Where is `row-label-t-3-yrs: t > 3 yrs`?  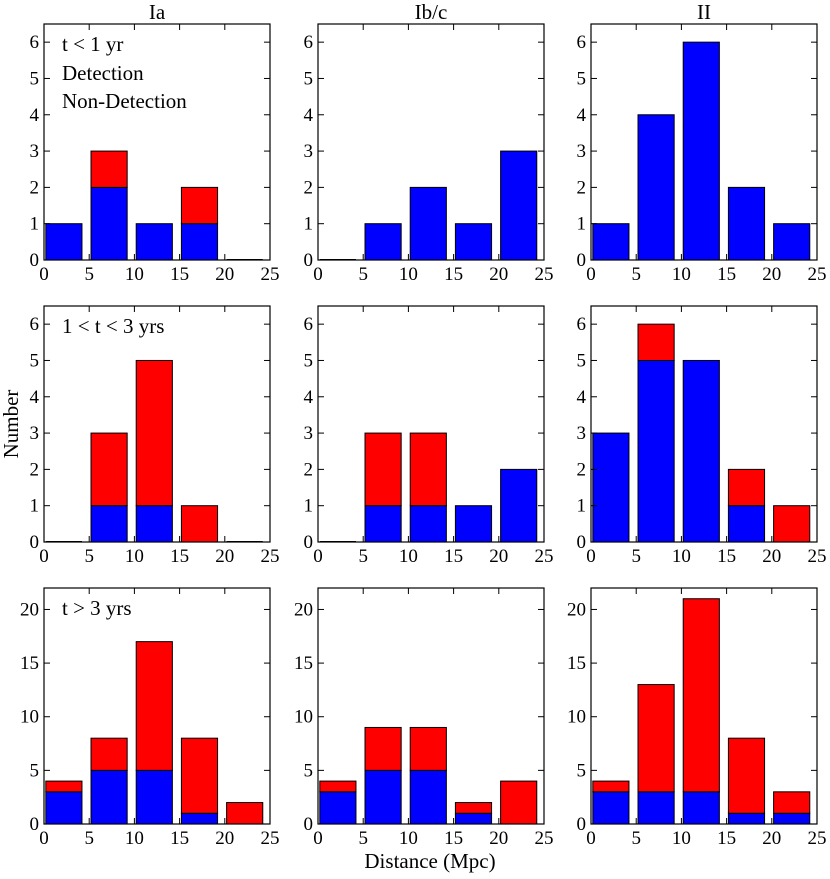 row-label-t-3-yrs: t > 3 yrs is located at coordinates (97, 608).